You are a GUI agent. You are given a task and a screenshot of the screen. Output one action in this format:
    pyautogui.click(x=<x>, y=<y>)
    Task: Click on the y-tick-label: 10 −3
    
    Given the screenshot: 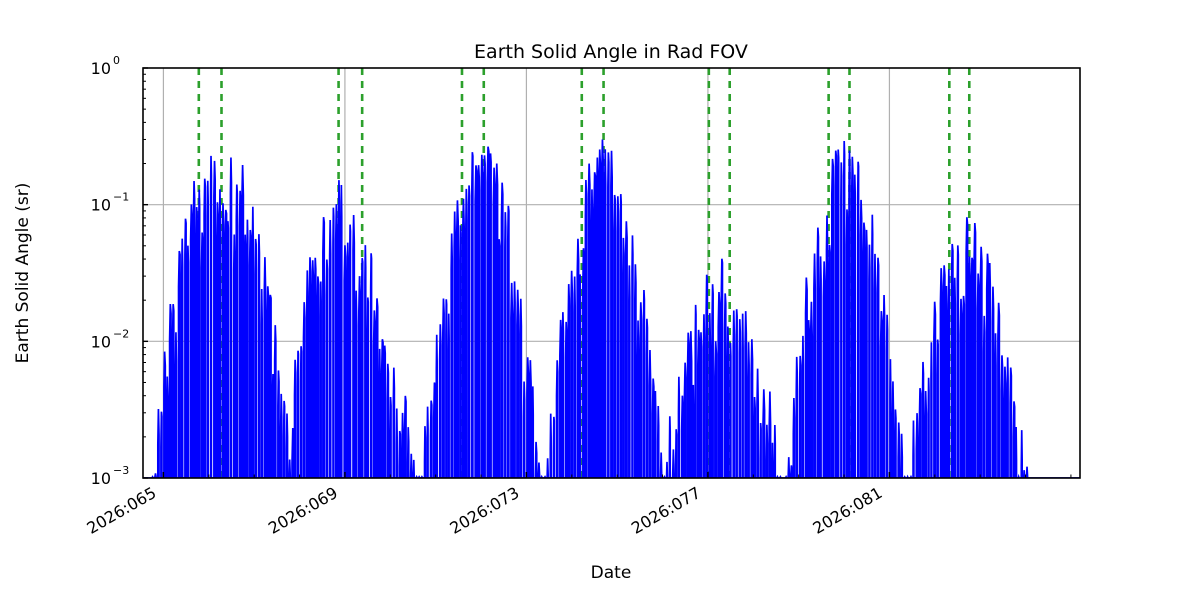 What is the action you would take?
    pyautogui.click(x=110, y=476)
    